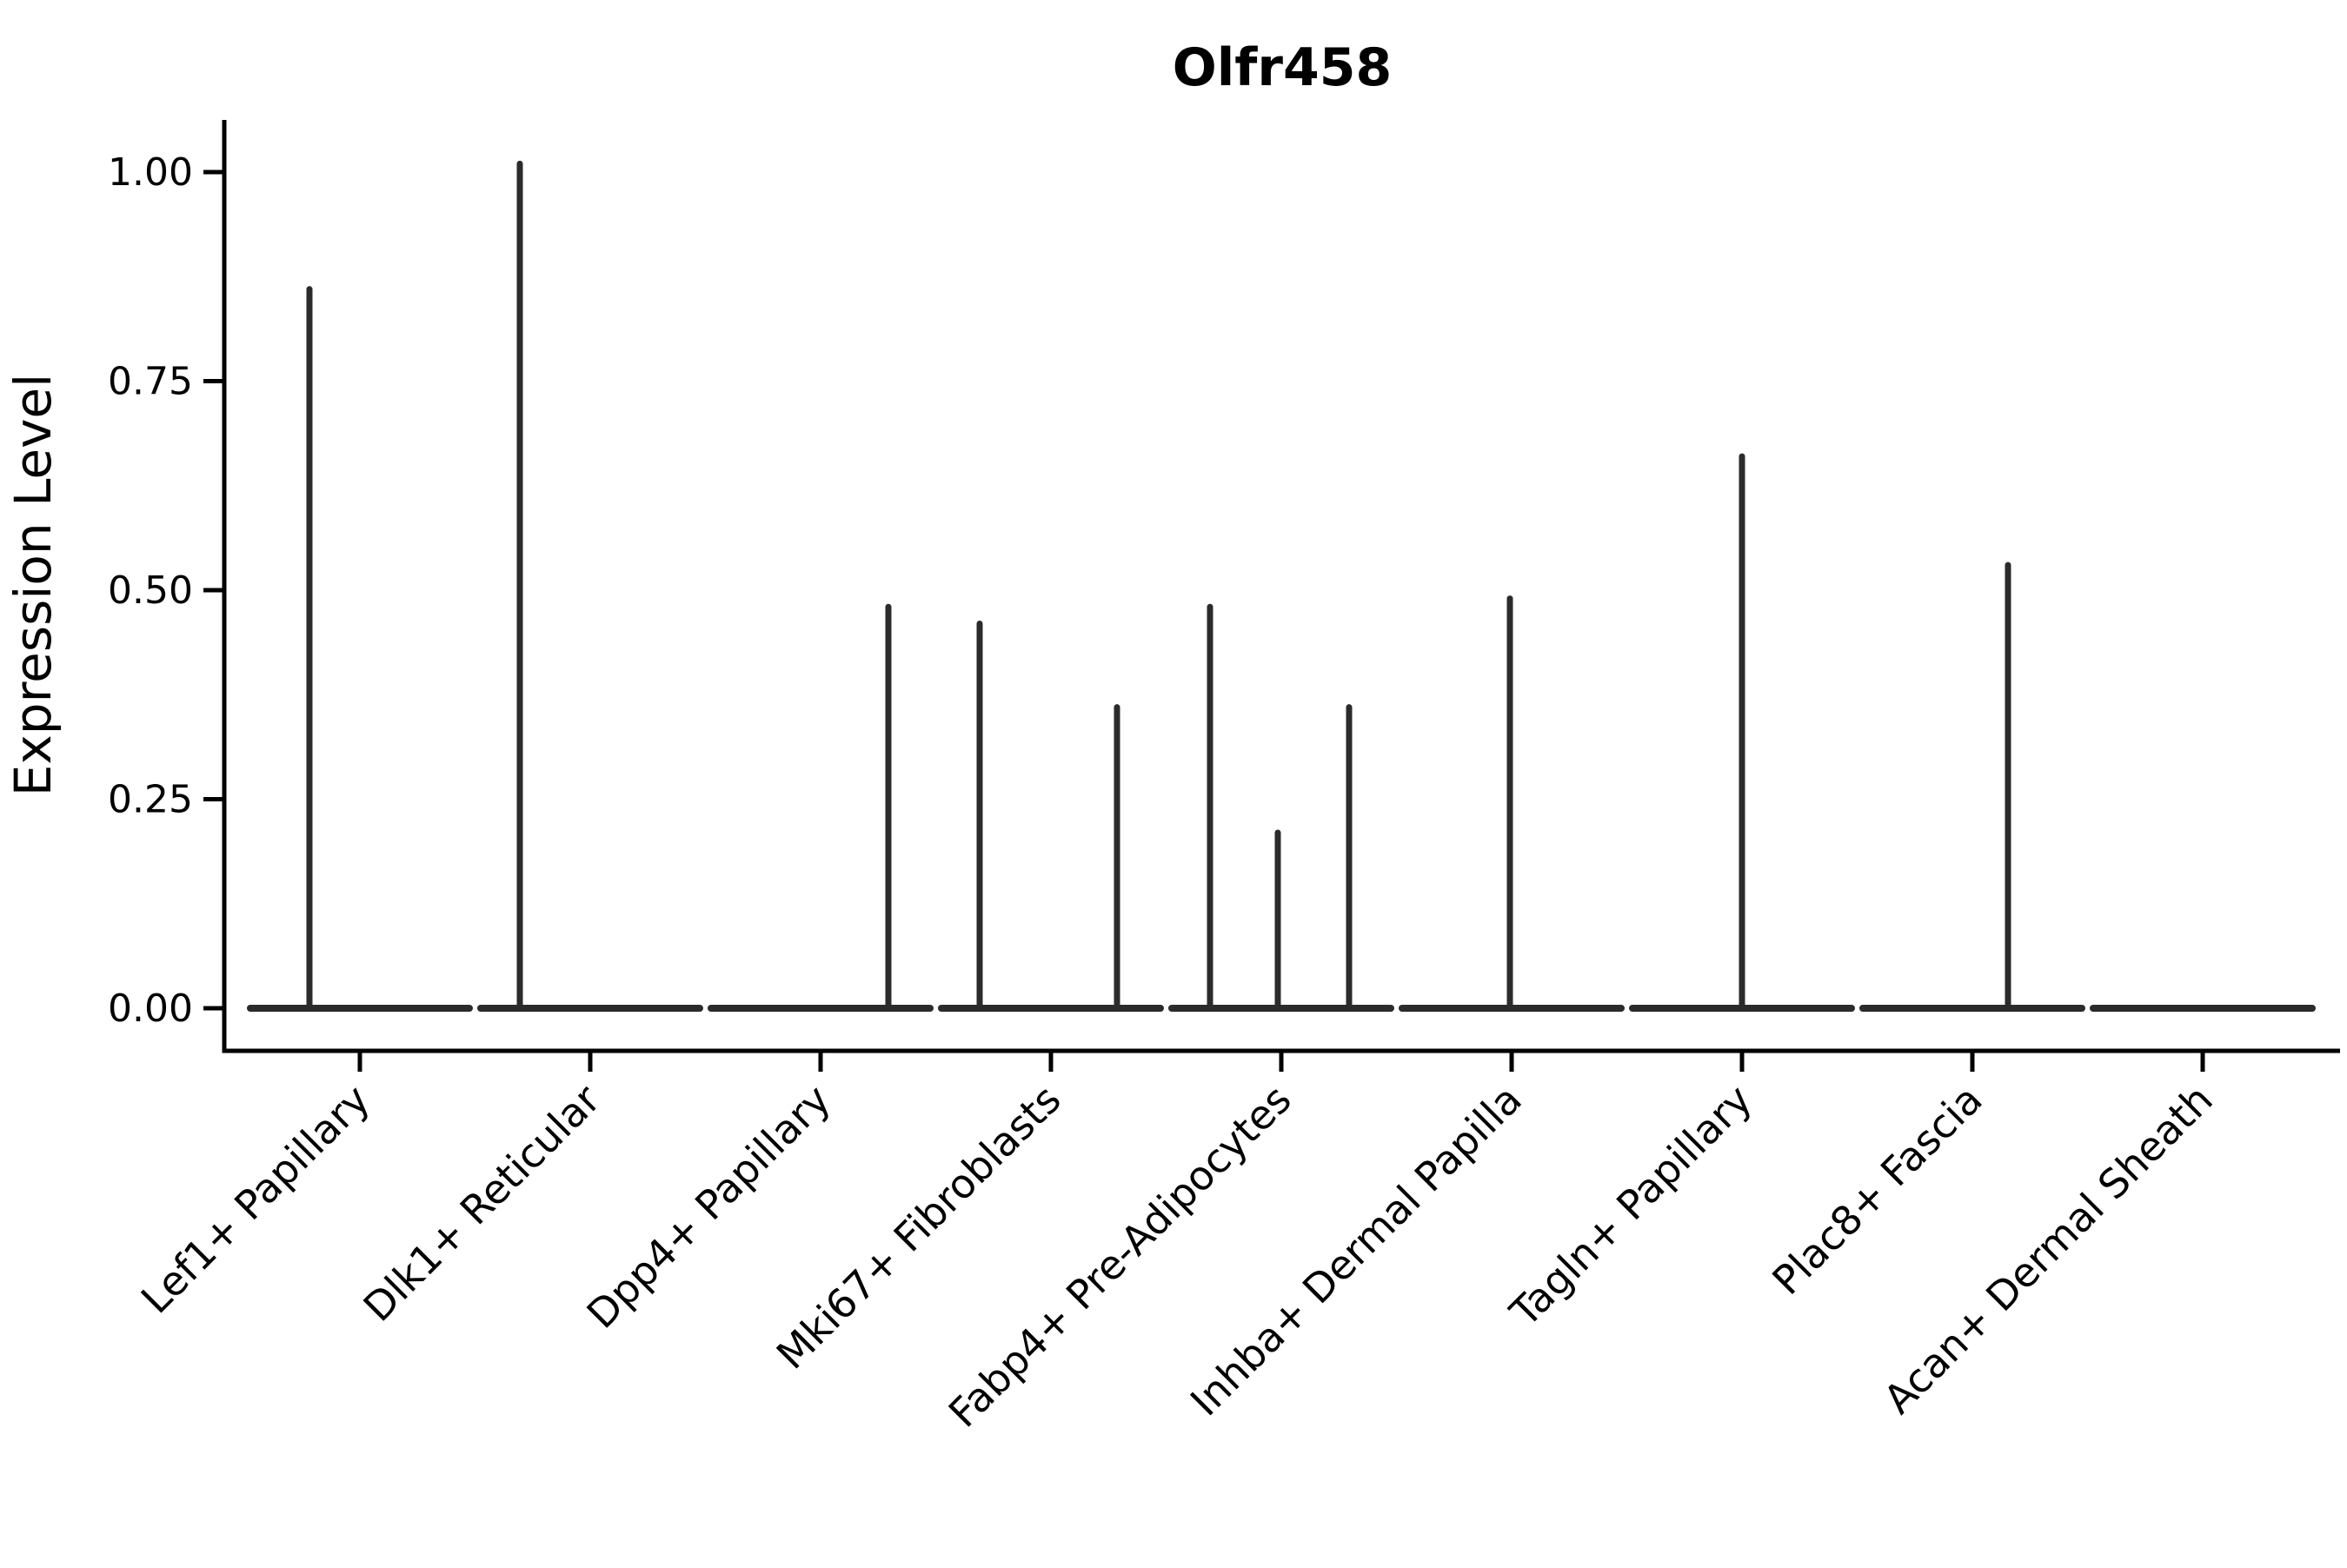 The image size is (2347, 1568). I want to click on x-tick-label: Lef1+ Papillary, so click(255, 1199).